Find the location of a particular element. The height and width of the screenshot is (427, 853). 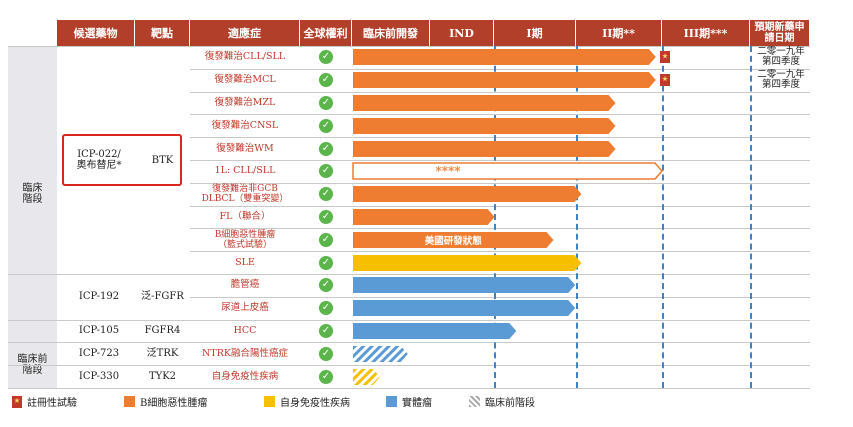

header-5: IND is located at coordinates (462, 33).